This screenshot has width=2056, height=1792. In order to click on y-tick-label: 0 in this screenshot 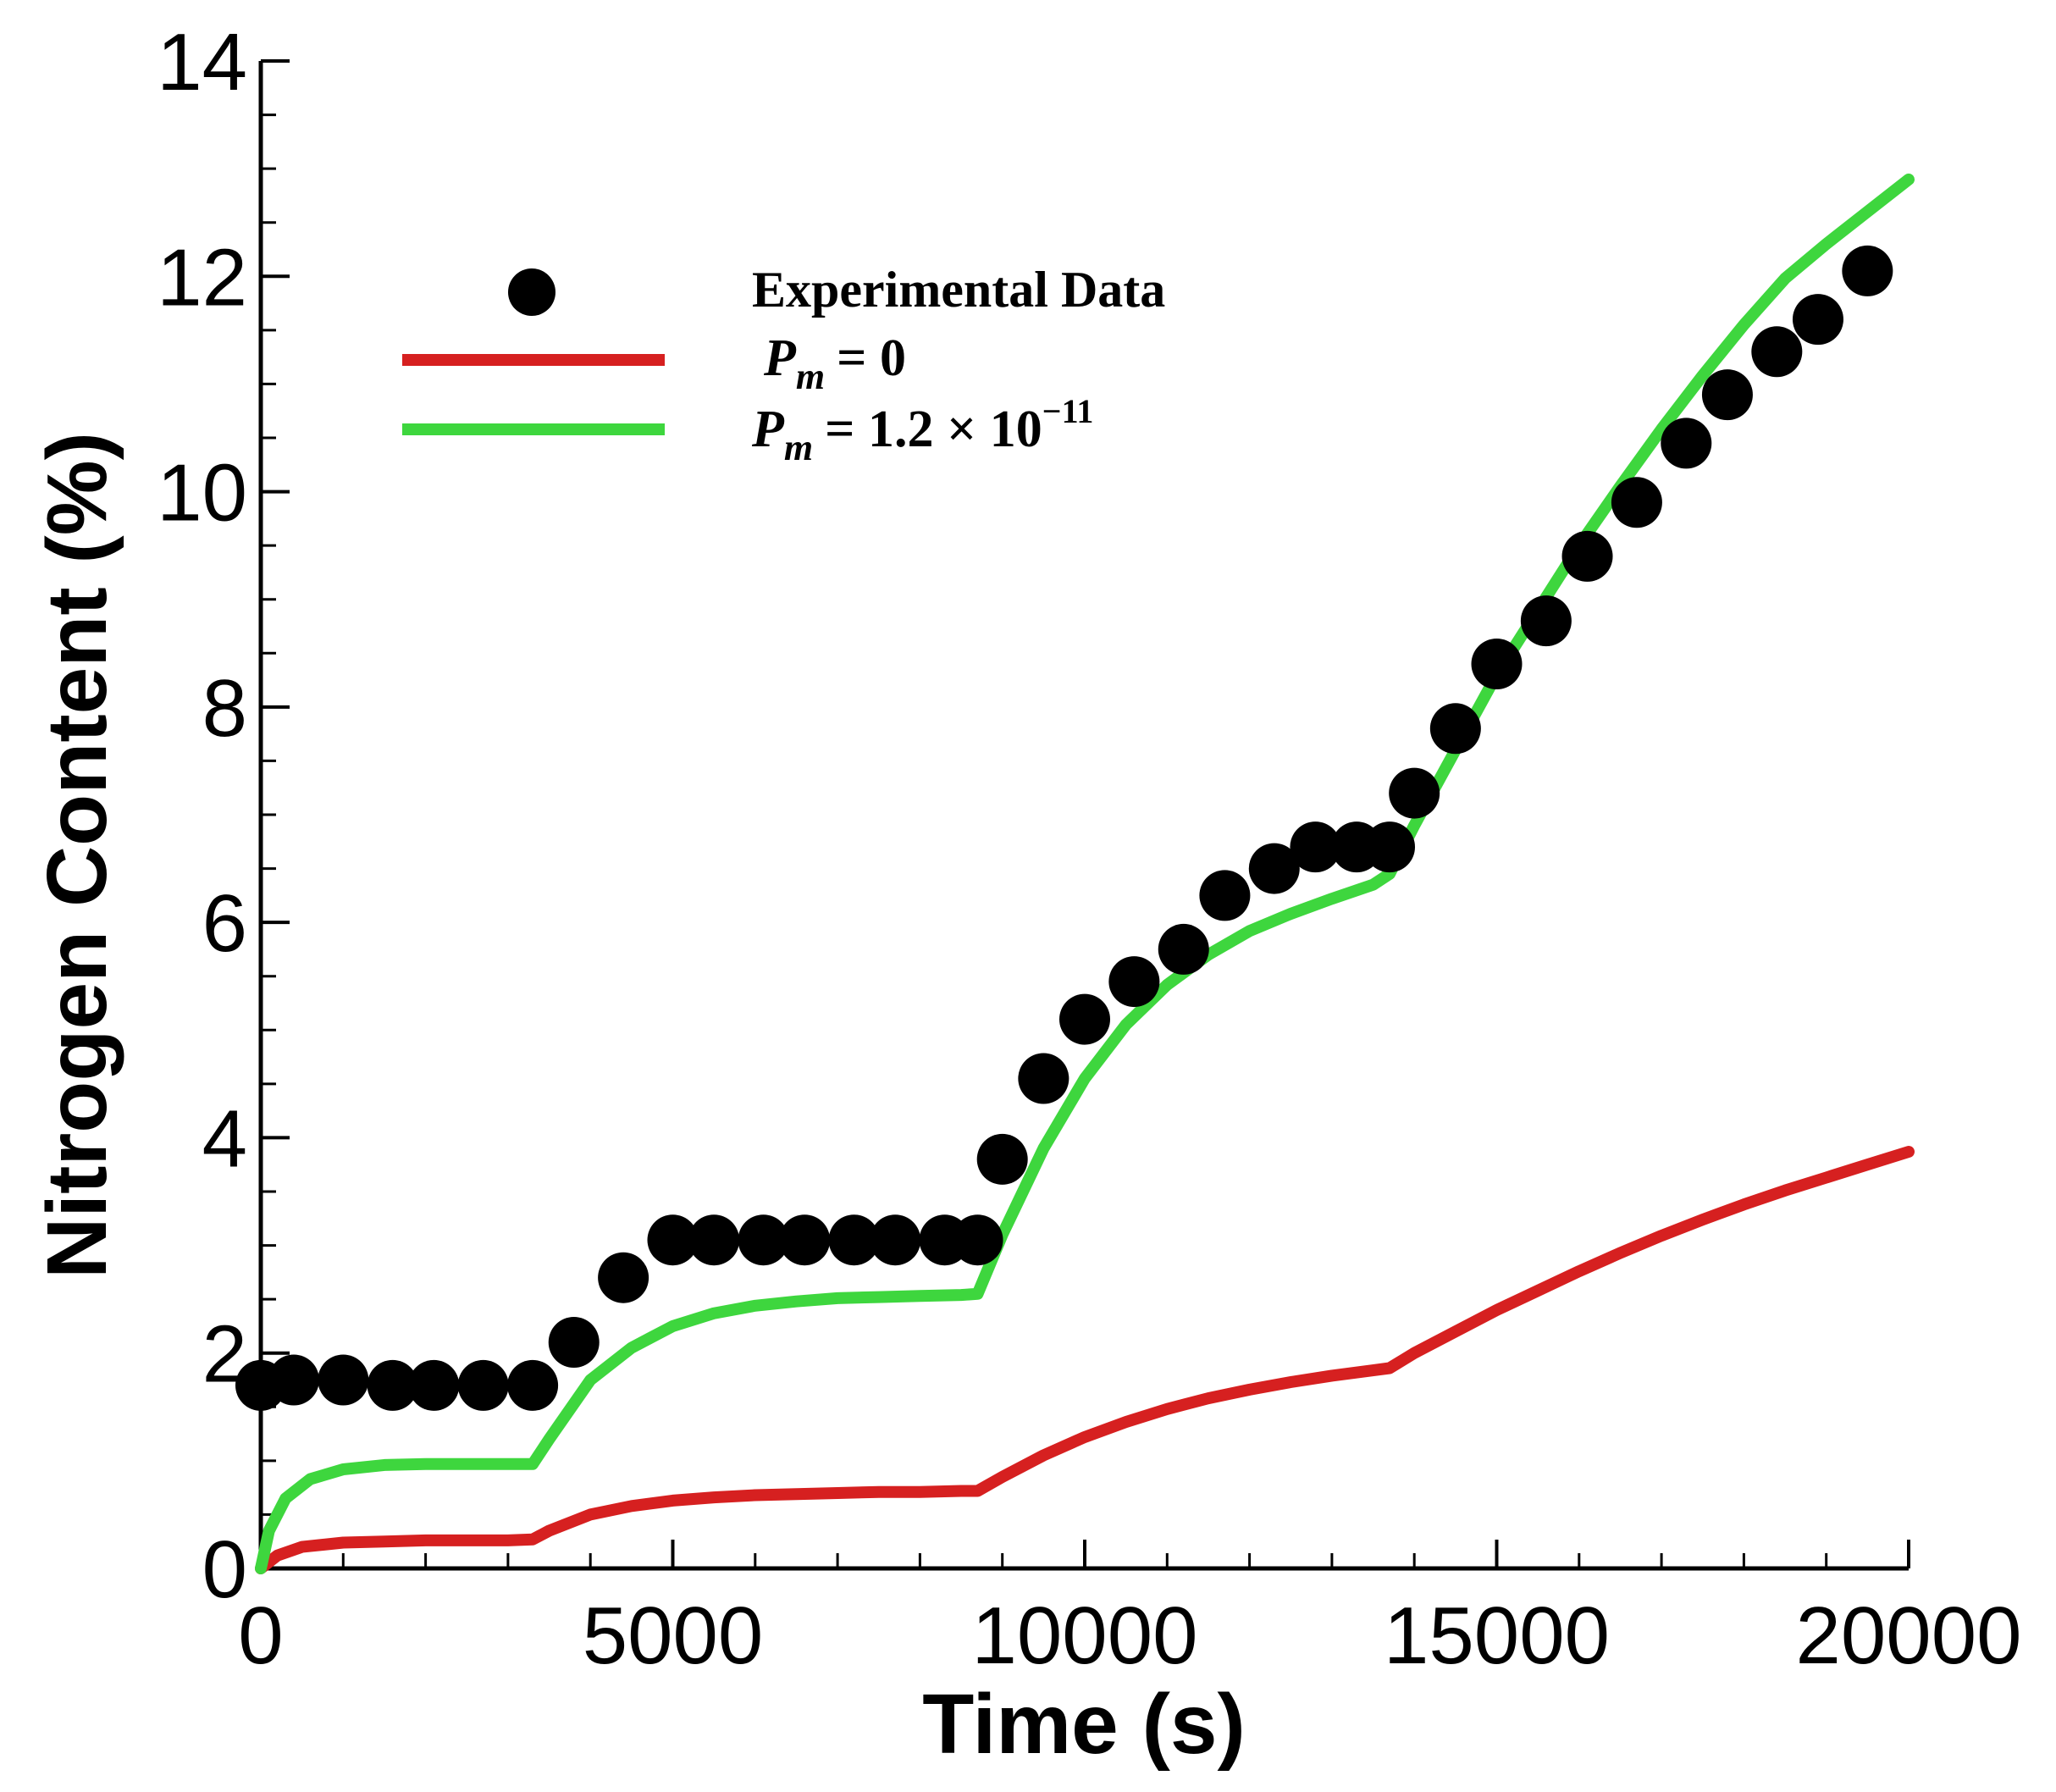, I will do `click(224, 1569)`.